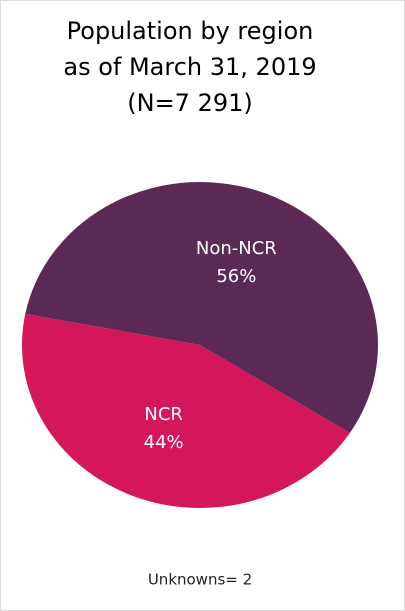 Image resolution: width=405 pixels, height=611 pixels. What do you see at coordinates (164, 442) in the screenshot?
I see `slice-value: 44%` at bounding box center [164, 442].